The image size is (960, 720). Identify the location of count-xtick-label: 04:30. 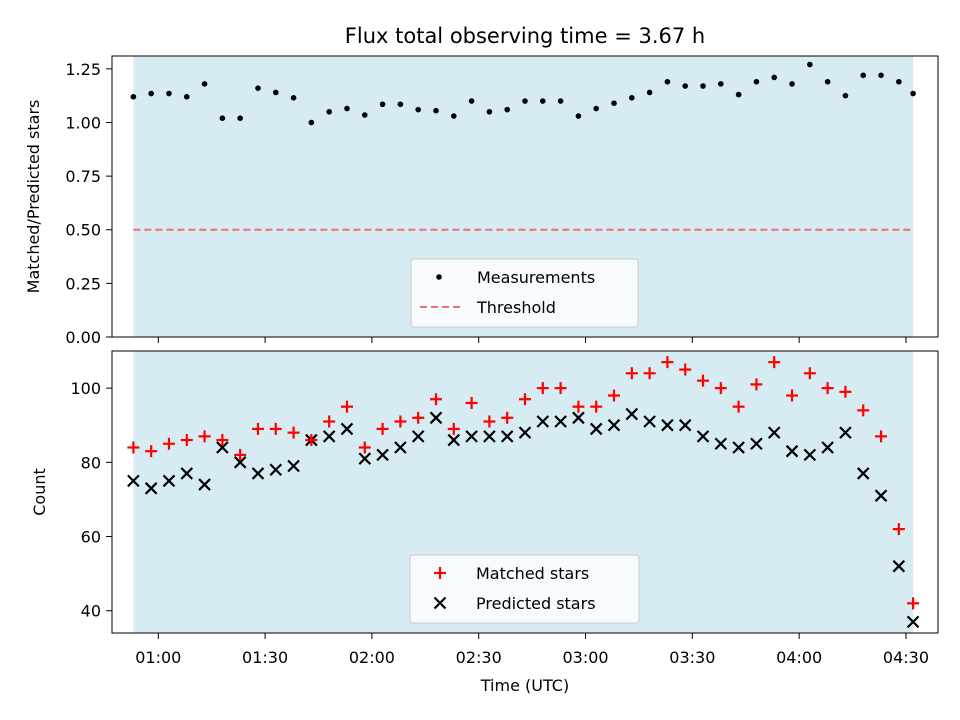
(906, 657).